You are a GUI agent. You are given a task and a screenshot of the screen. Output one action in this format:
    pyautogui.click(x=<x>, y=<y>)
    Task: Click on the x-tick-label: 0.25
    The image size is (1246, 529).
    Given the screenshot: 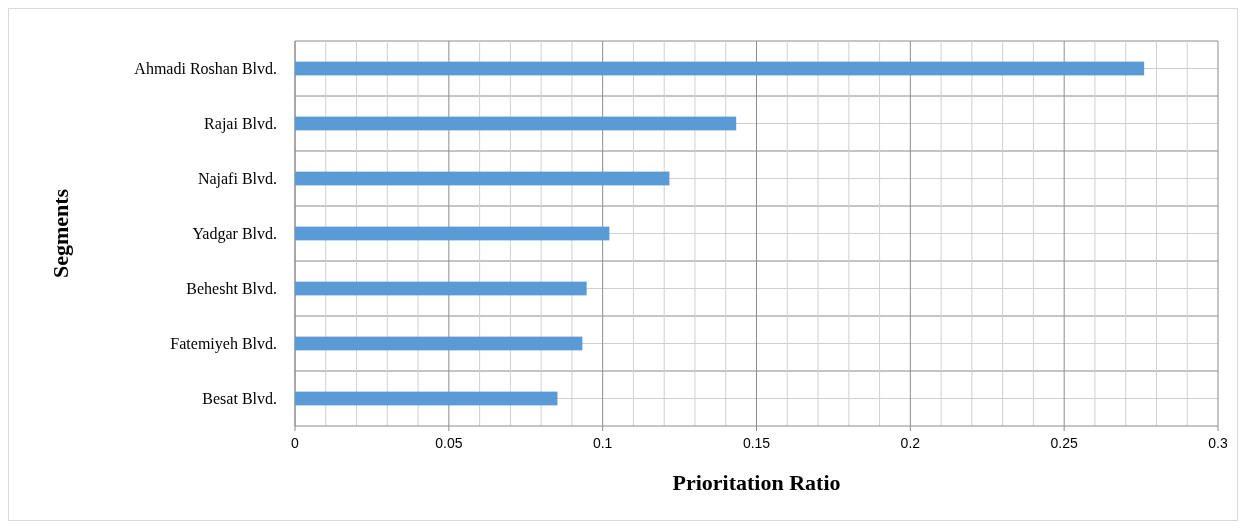 What is the action you would take?
    pyautogui.click(x=1064, y=443)
    